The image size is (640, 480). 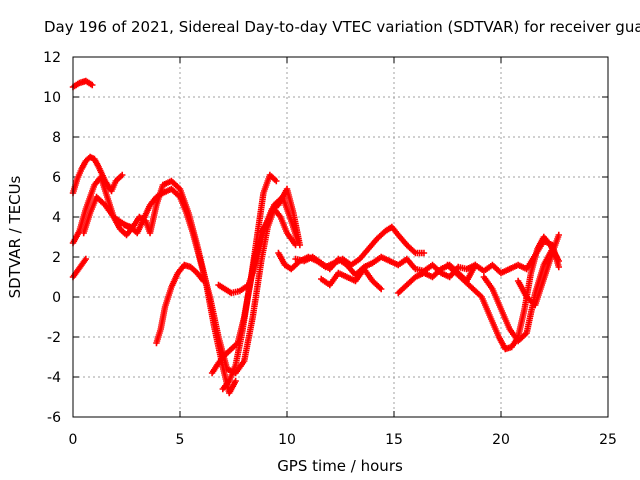 I want to click on y-tick-label: -2, so click(x=54, y=338).